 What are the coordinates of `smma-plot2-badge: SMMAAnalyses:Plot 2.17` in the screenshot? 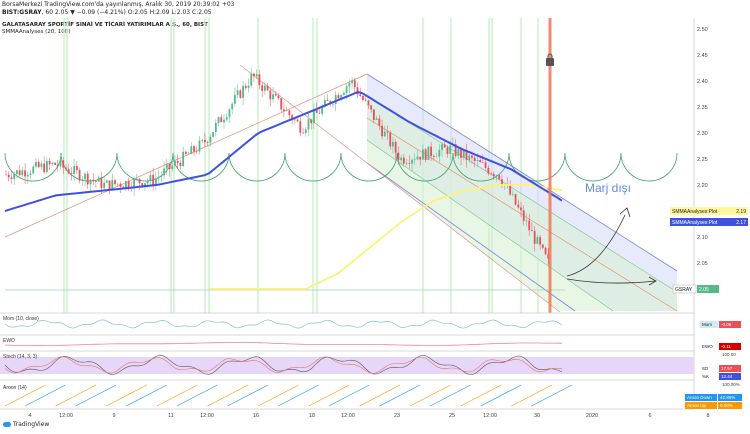 It's located at (709, 222).